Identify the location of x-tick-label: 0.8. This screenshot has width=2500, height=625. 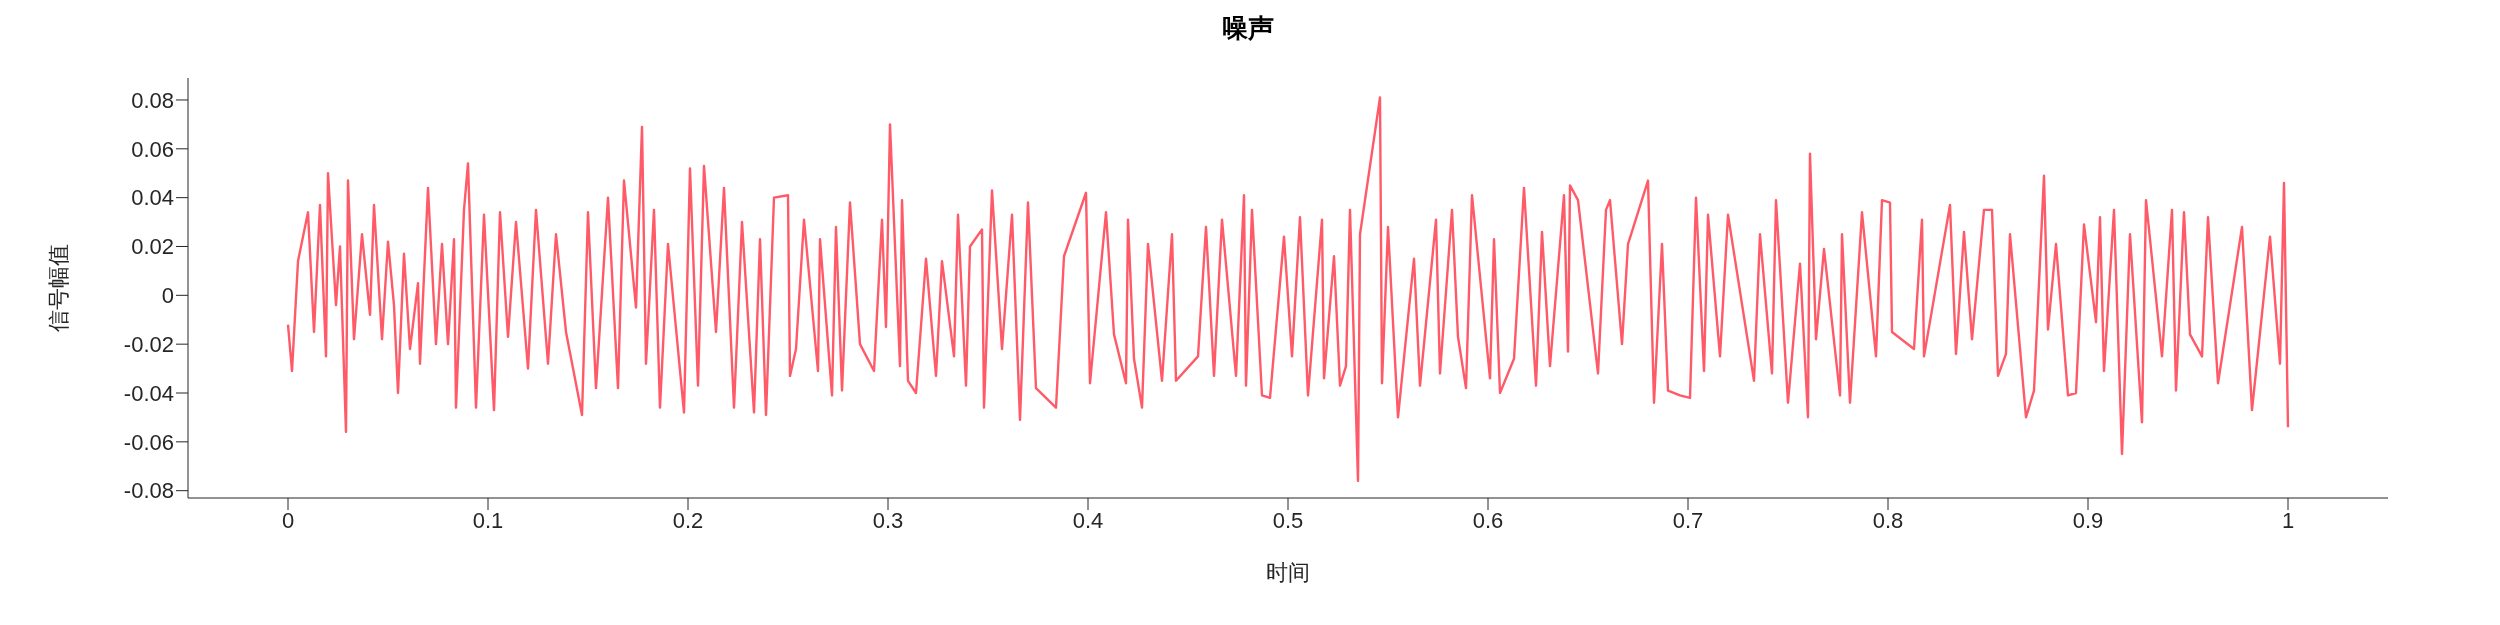
(1888, 520).